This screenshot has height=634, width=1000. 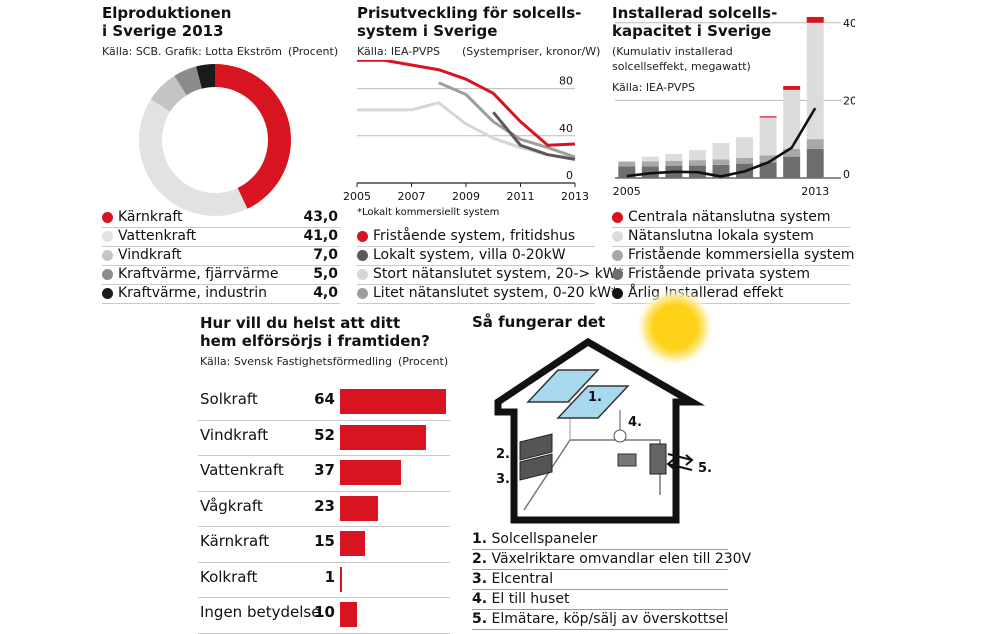 What do you see at coordinates (313, 51) in the screenshot?
I see `donut-unit: (Procent)` at bounding box center [313, 51].